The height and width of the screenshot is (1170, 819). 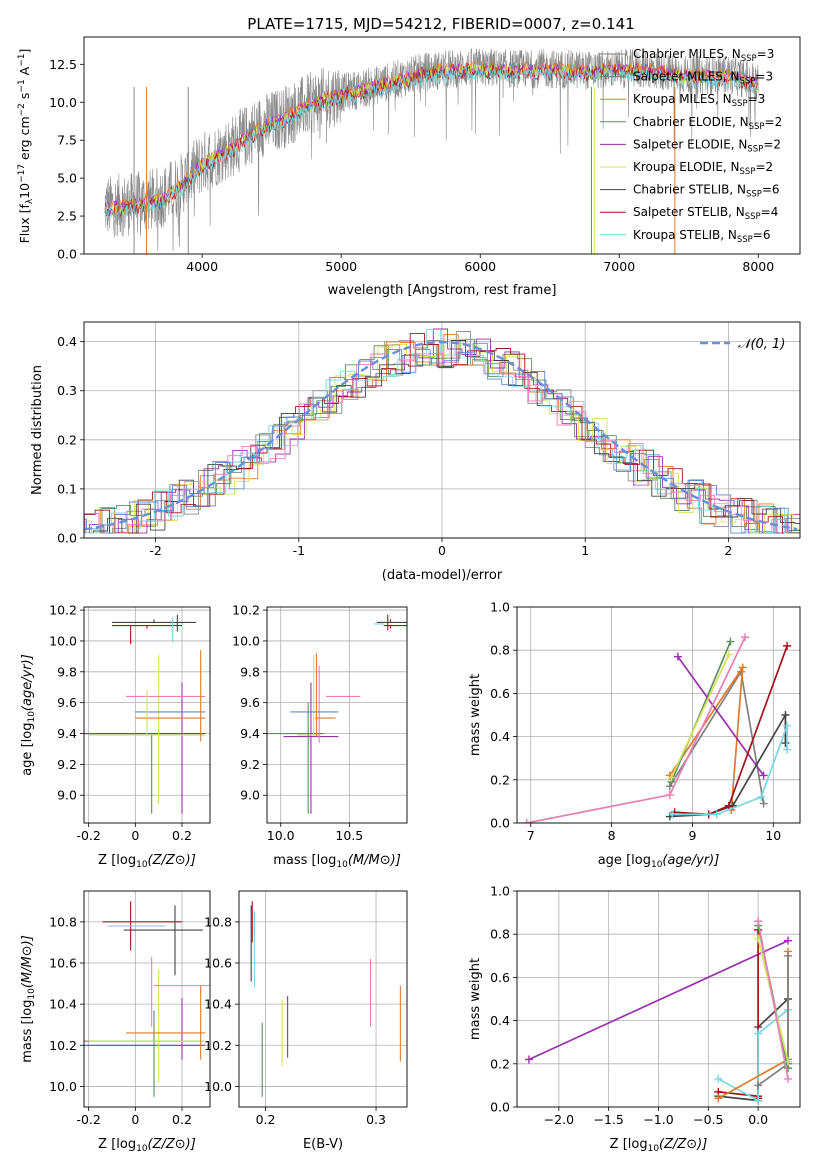 I want to click on x-tick-label: 7, so click(x=531, y=835).